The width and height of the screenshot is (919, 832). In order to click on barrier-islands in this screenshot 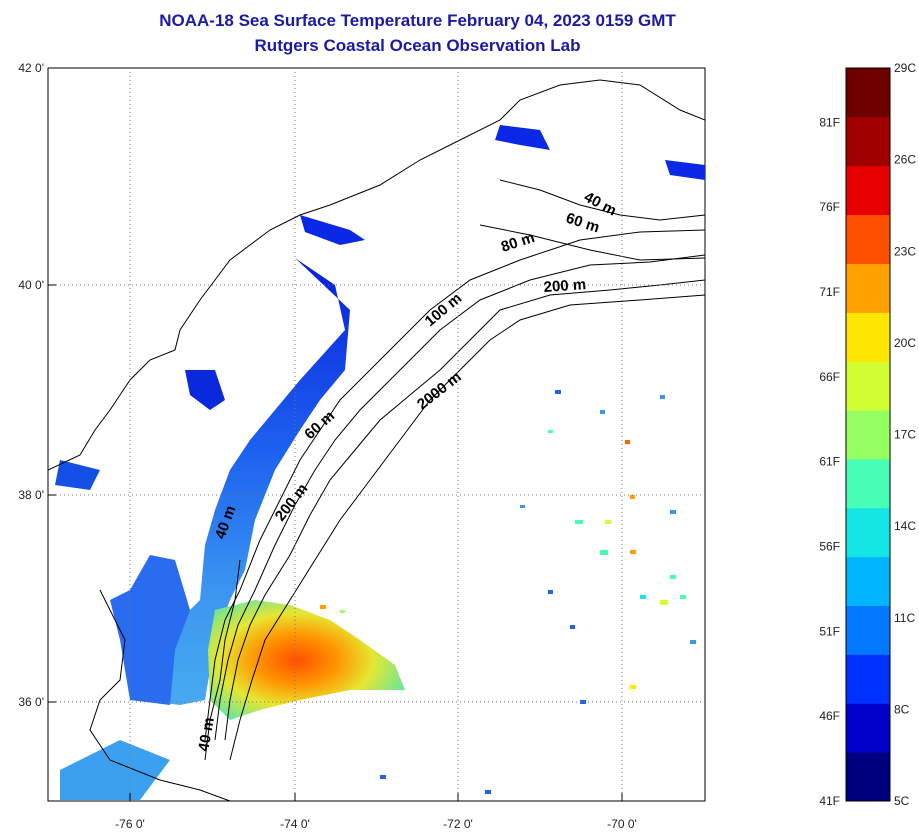, I will do `click(222, 660)`.